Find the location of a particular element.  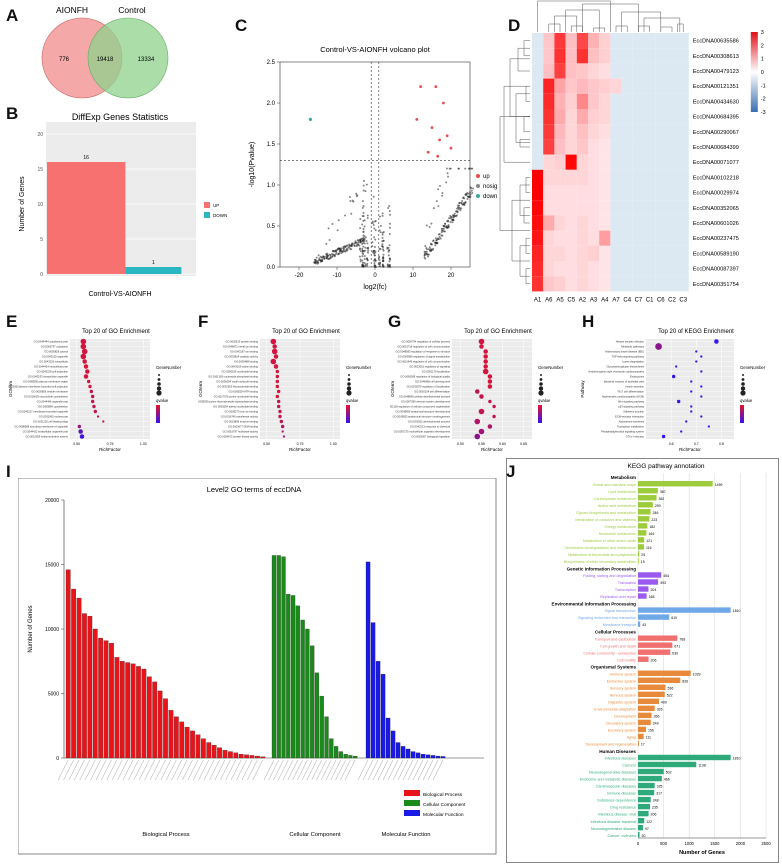

group-label: Cellular Component is located at coordinates (315, 835).